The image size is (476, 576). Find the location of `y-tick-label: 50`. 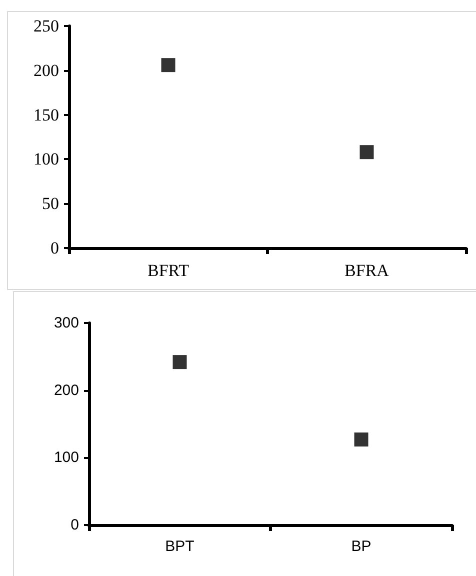

y-tick-label: 50 is located at coordinates (50, 204).